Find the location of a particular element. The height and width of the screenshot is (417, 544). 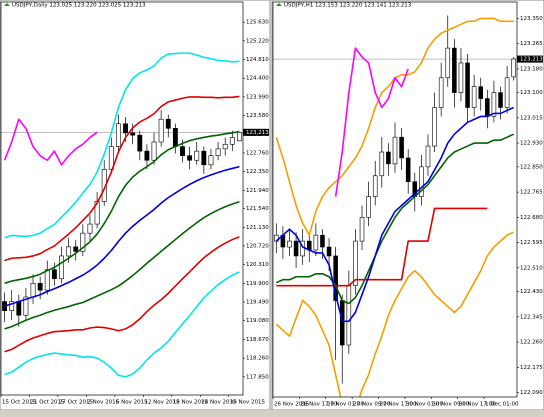

y-tick-label: 117.850 is located at coordinates (257, 377).